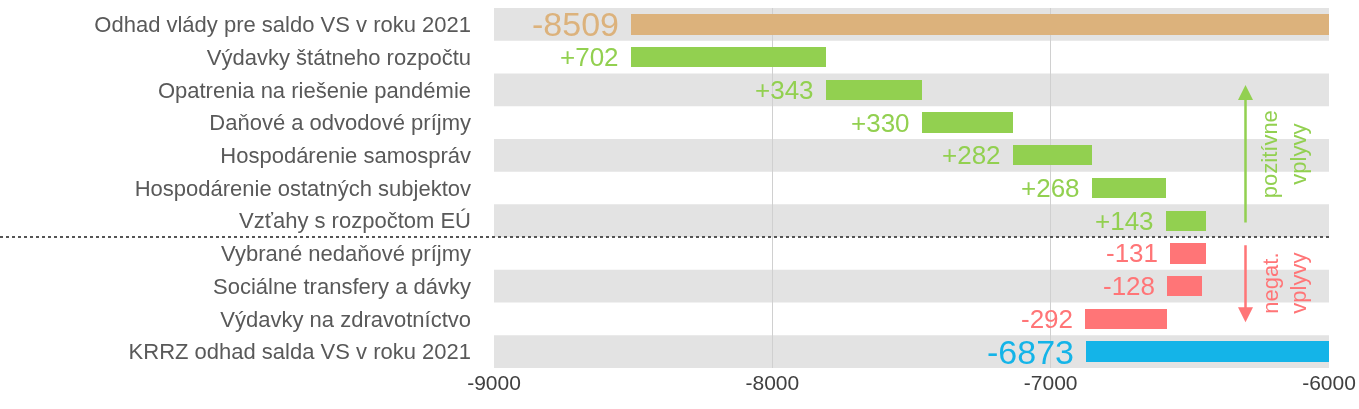 The image size is (1359, 409). What do you see at coordinates (1030, 352) in the screenshot?
I see `data-label: -6873` at bounding box center [1030, 352].